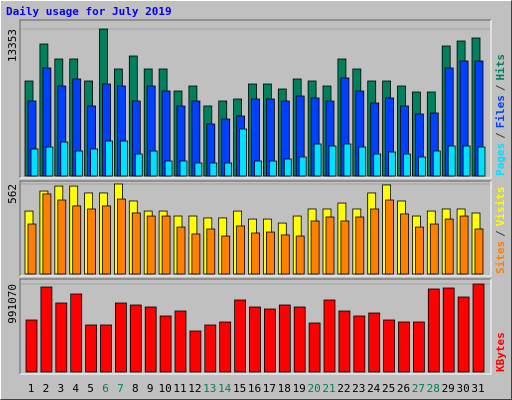 This screenshot has width=512, height=400. I want to click on x-tick-label: 16, so click(254, 388).